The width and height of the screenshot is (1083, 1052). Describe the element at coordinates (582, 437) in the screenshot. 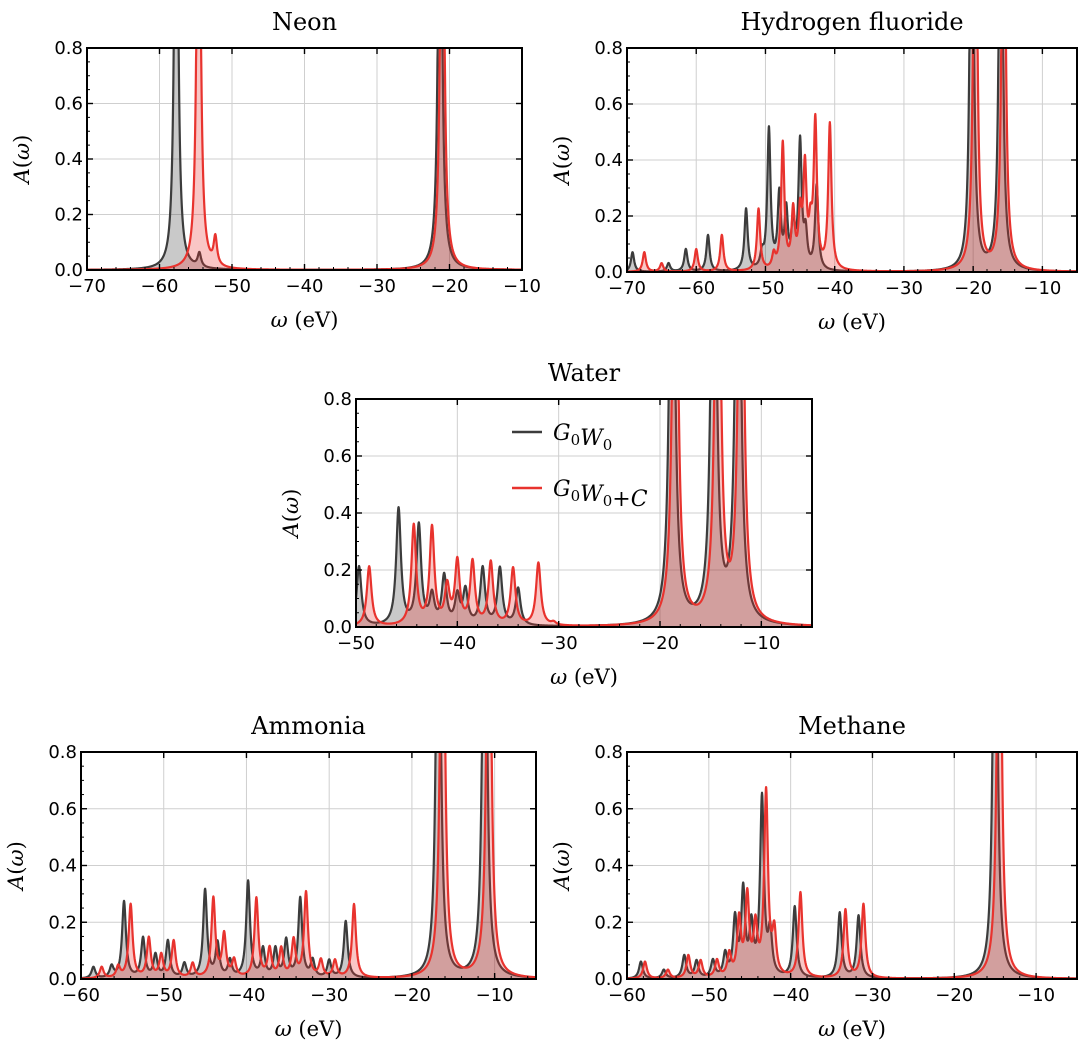

I see `legend-entry: G0W0` at that location.